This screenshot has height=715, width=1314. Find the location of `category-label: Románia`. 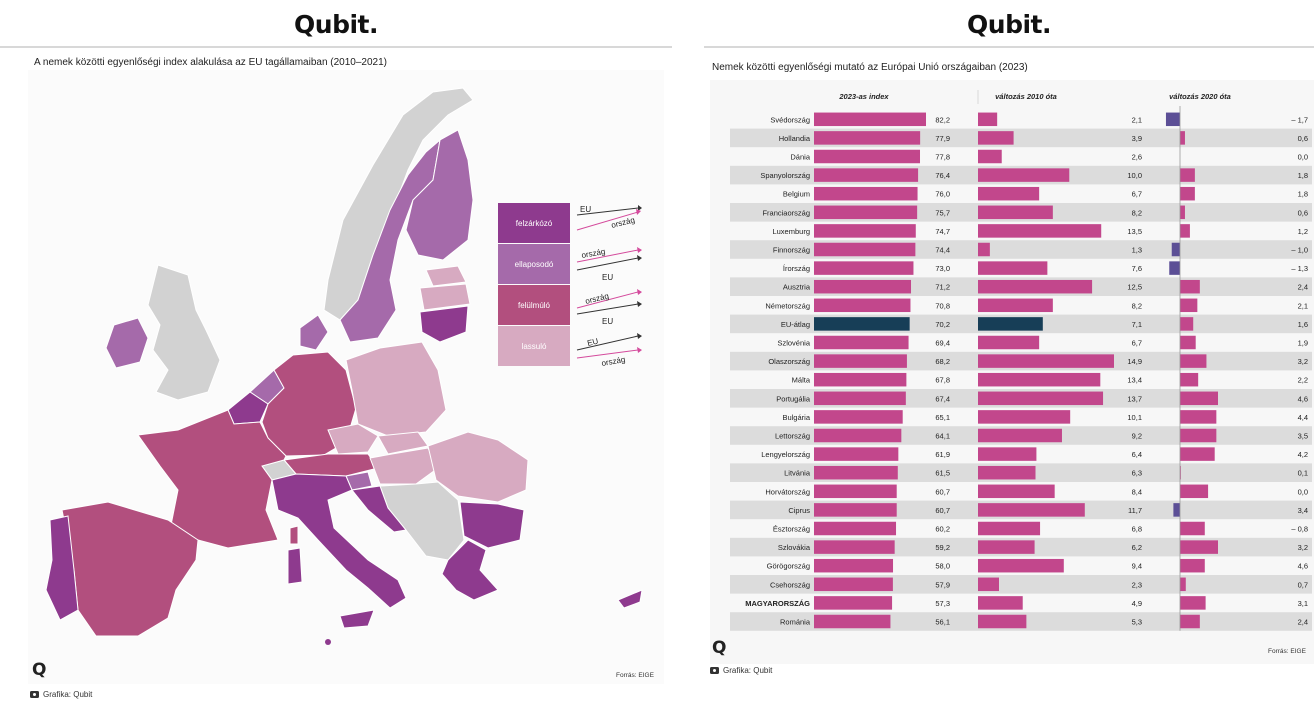

category-label: Románia is located at coordinates (795, 622).